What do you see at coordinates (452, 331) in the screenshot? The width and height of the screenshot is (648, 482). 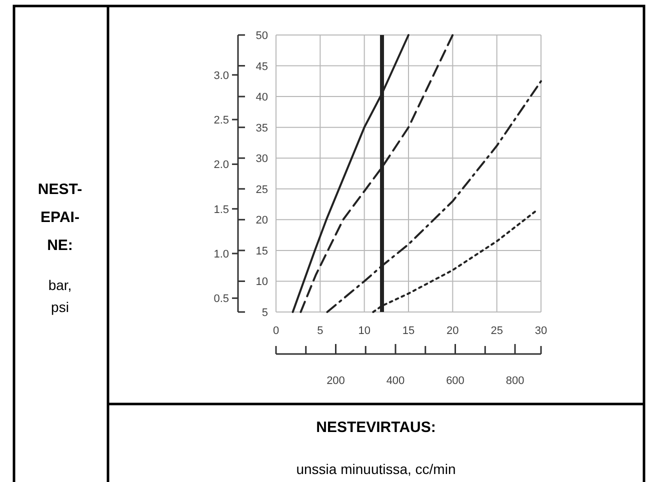 I see `x-tick-label: 20` at bounding box center [452, 331].